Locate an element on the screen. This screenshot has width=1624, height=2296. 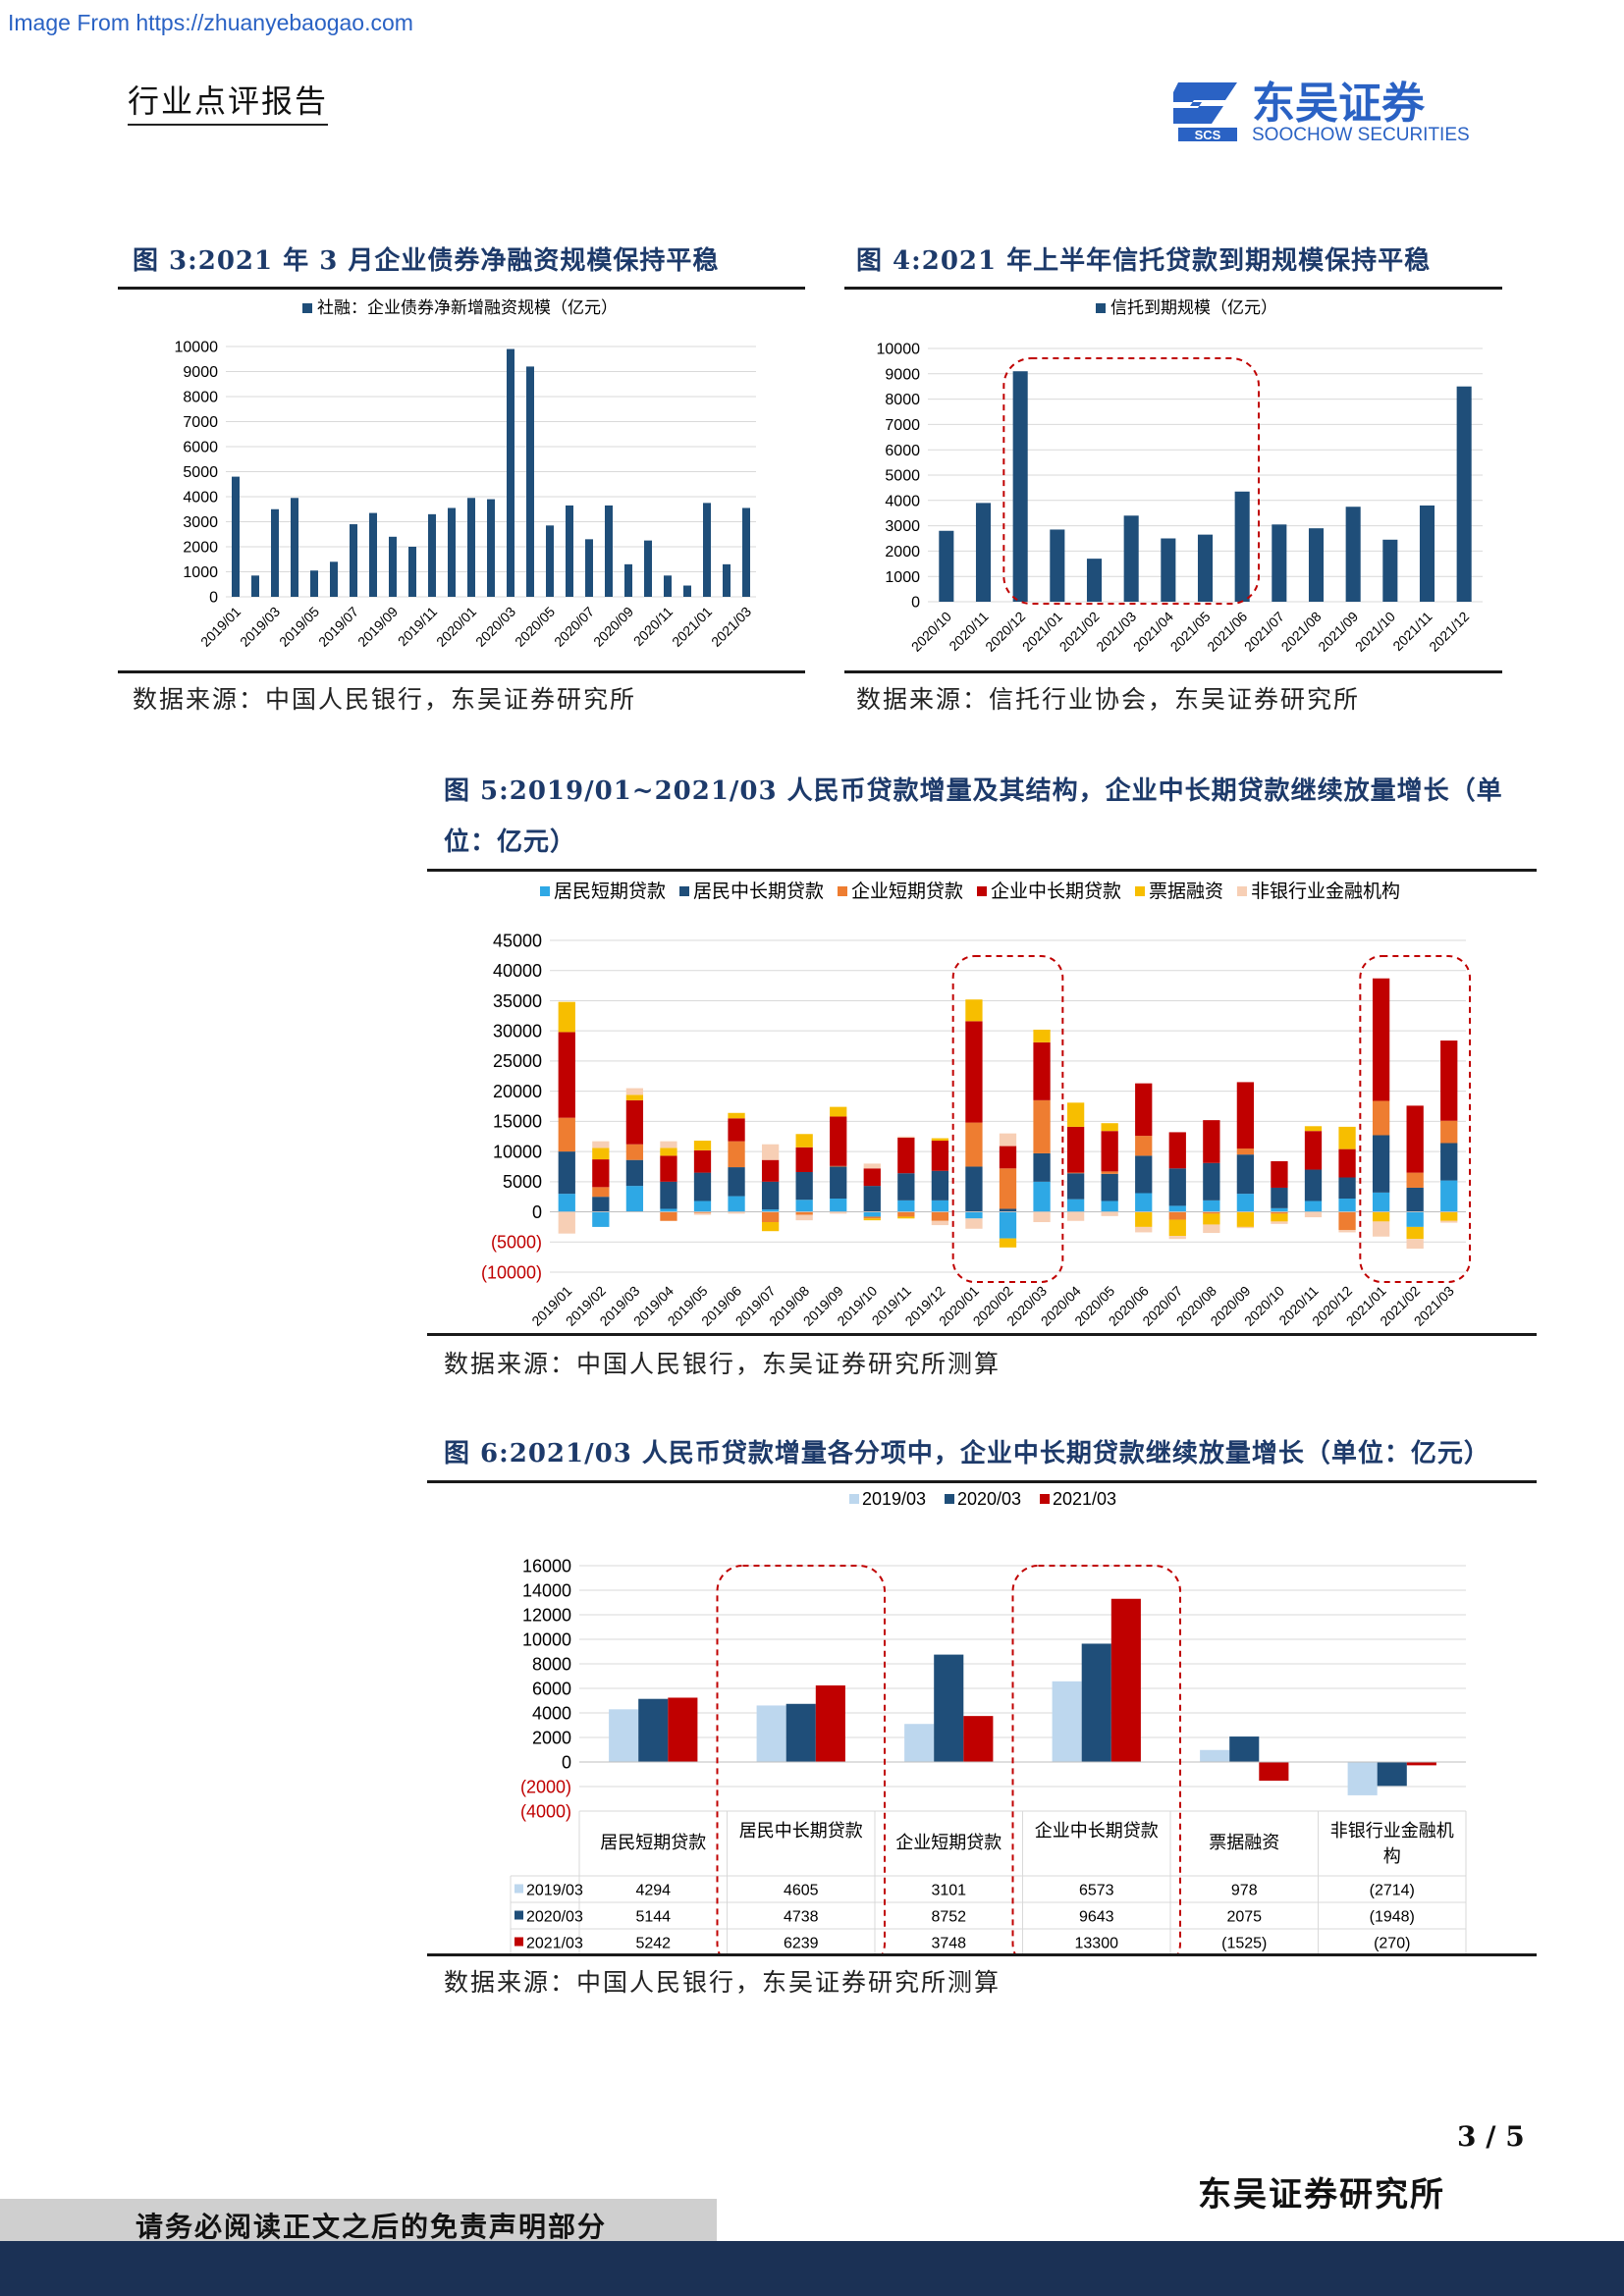
footer-band is located at coordinates (812, 2269).